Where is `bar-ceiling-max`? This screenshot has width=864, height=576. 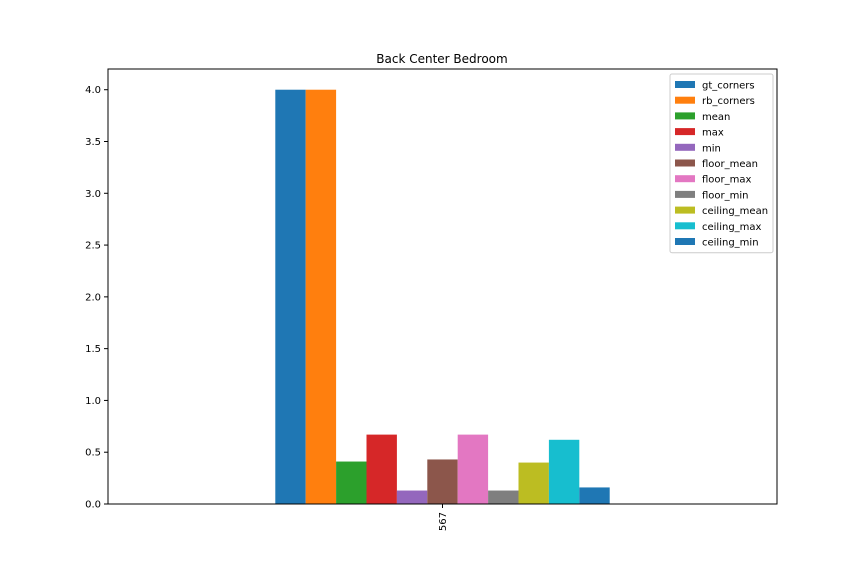 bar-ceiling-max is located at coordinates (564, 471).